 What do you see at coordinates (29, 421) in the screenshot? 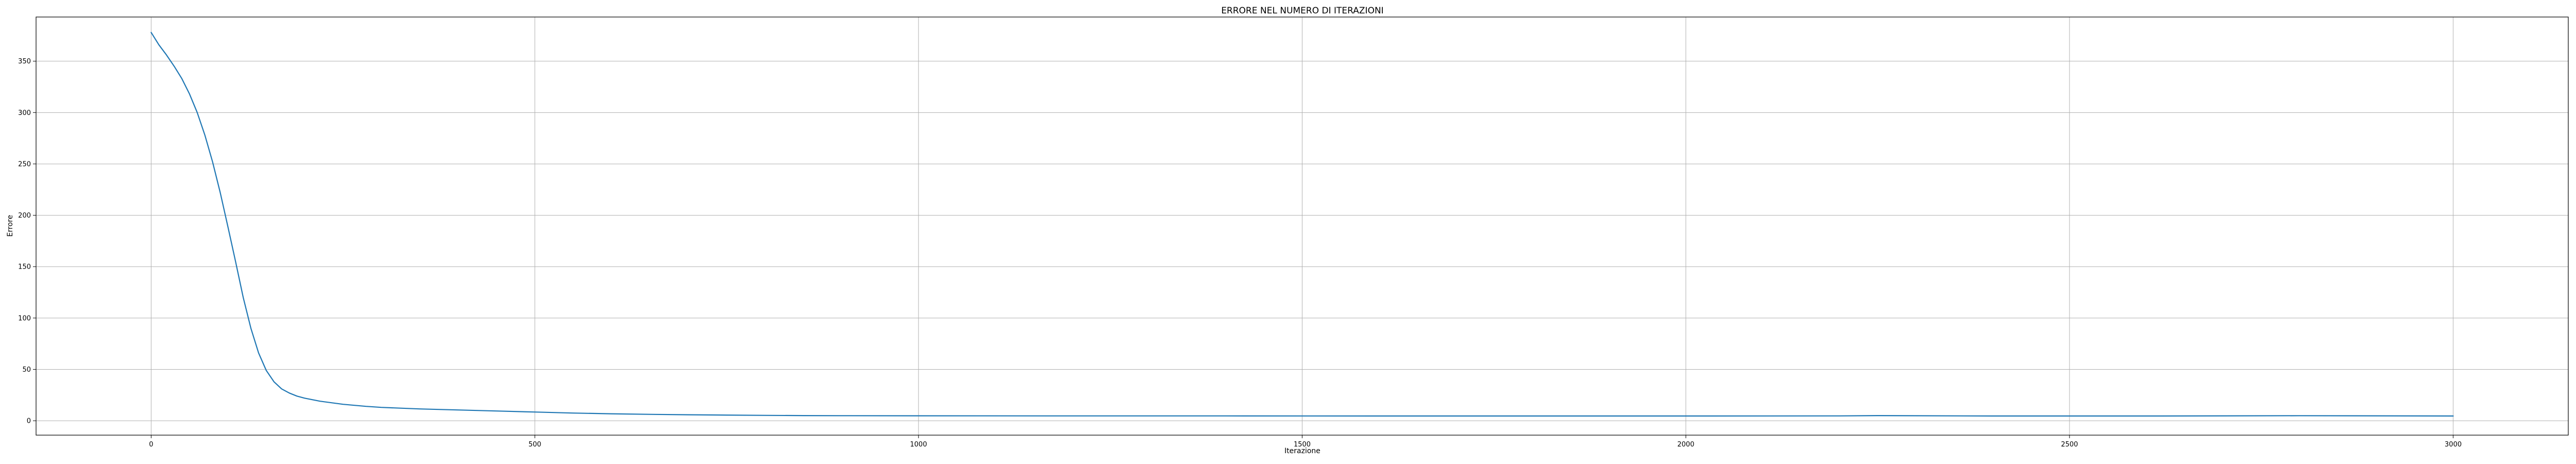
I see `y-tick-label: 0` at bounding box center [29, 421].